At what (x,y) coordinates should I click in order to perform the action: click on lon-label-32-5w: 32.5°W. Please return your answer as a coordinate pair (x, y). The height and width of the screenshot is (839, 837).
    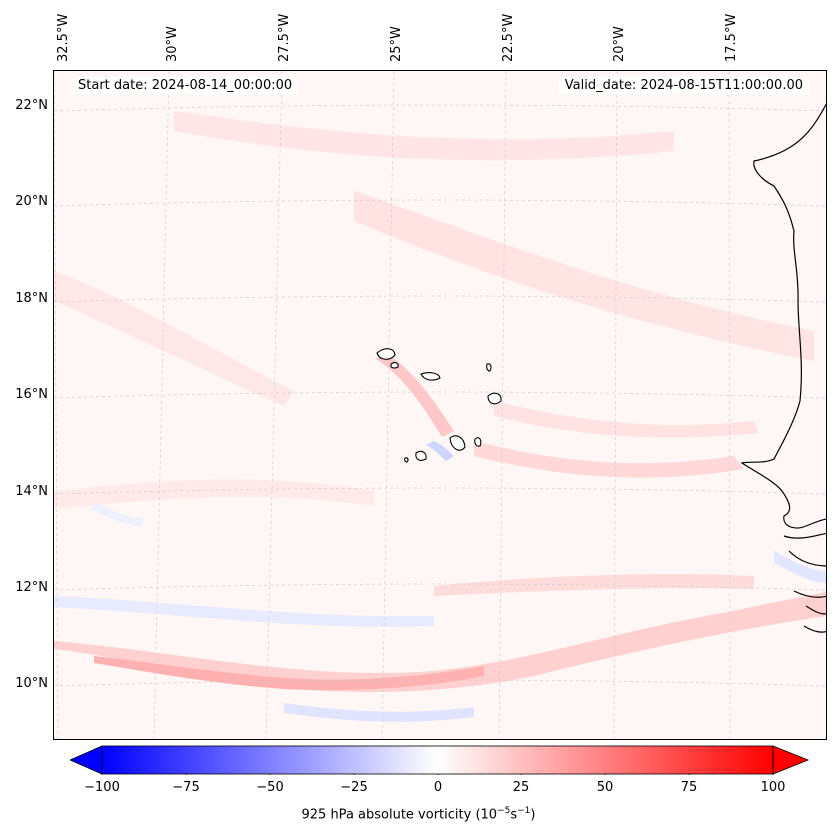
    Looking at the image, I should click on (63, 37).